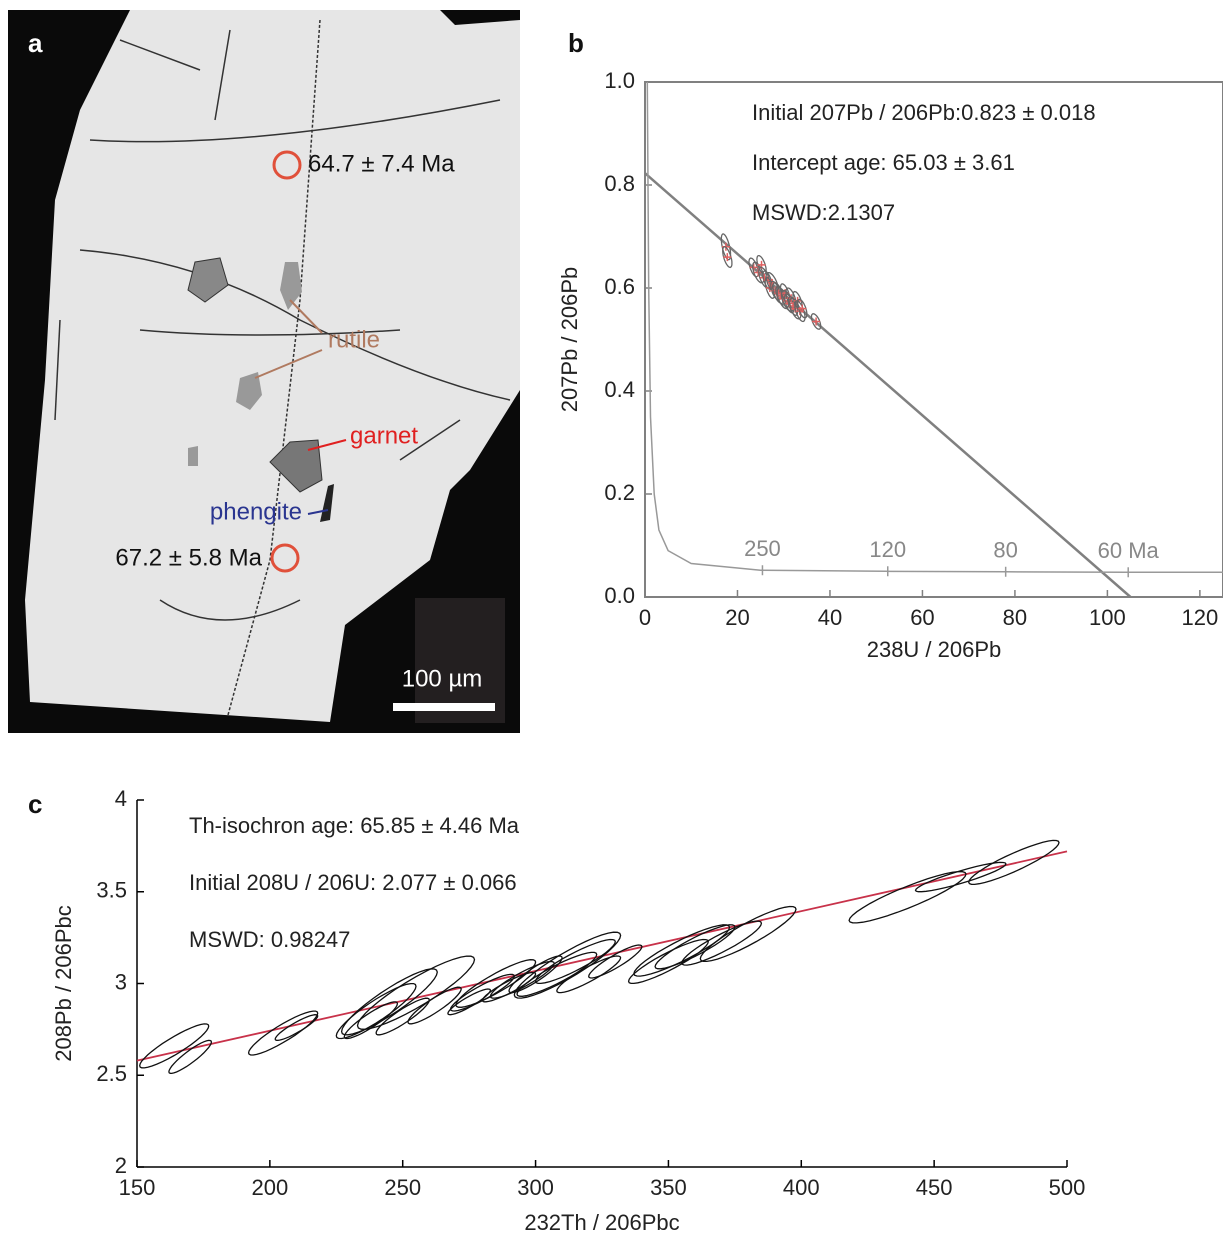 The image size is (1223, 1236). What do you see at coordinates (934, 1187) in the screenshot?
I see `x-tick-label: 450` at bounding box center [934, 1187].